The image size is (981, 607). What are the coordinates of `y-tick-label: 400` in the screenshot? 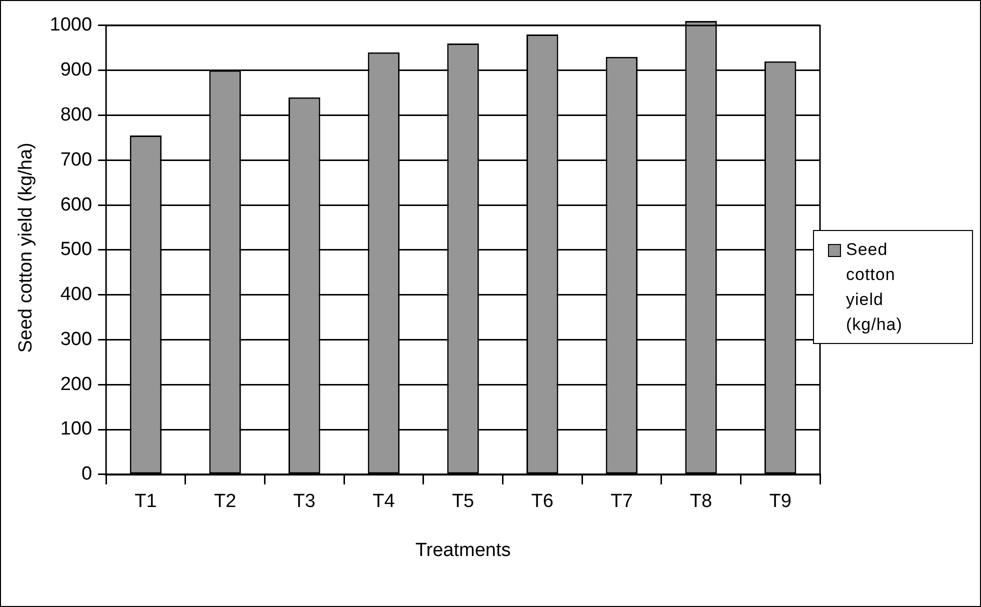 It's located at (76, 295).